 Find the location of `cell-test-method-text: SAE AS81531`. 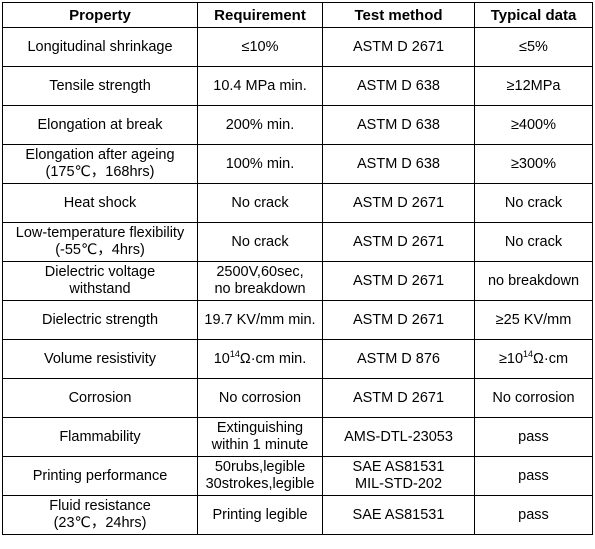

cell-test-method-text: SAE AS81531 is located at coordinates (398, 514).